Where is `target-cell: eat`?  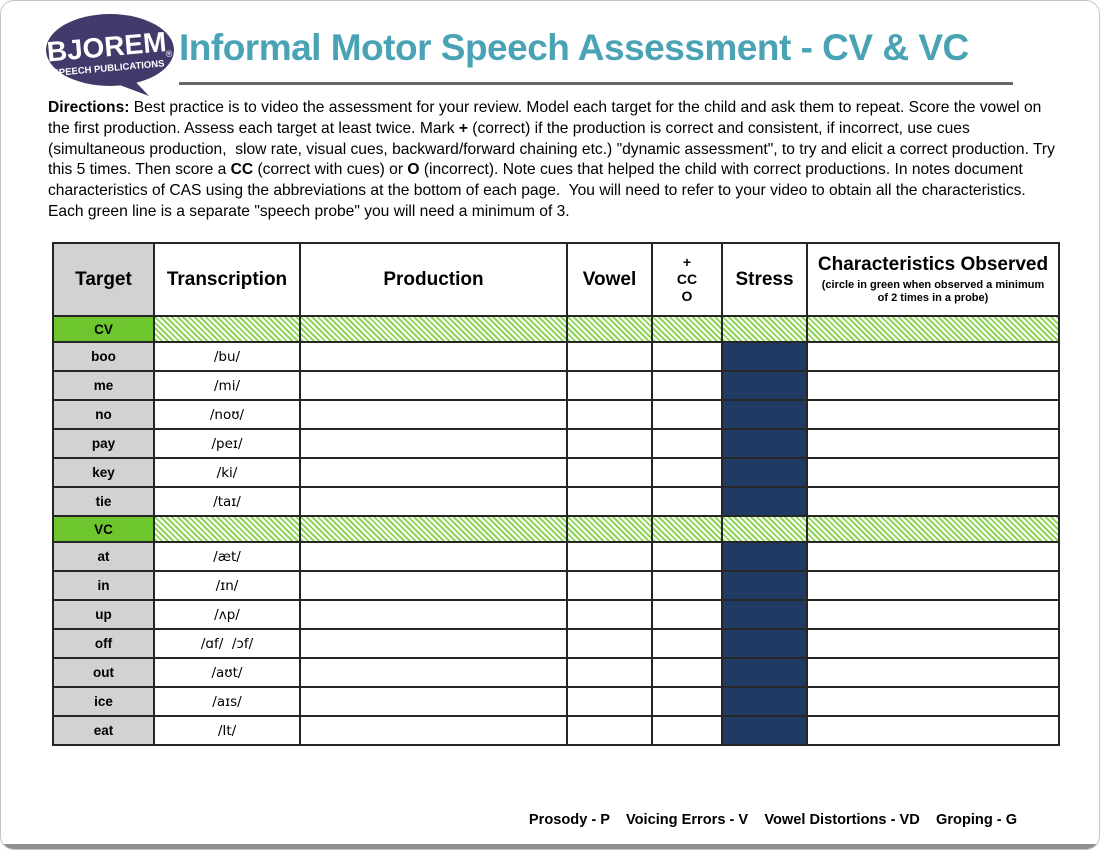 target-cell: eat is located at coordinates (103, 730).